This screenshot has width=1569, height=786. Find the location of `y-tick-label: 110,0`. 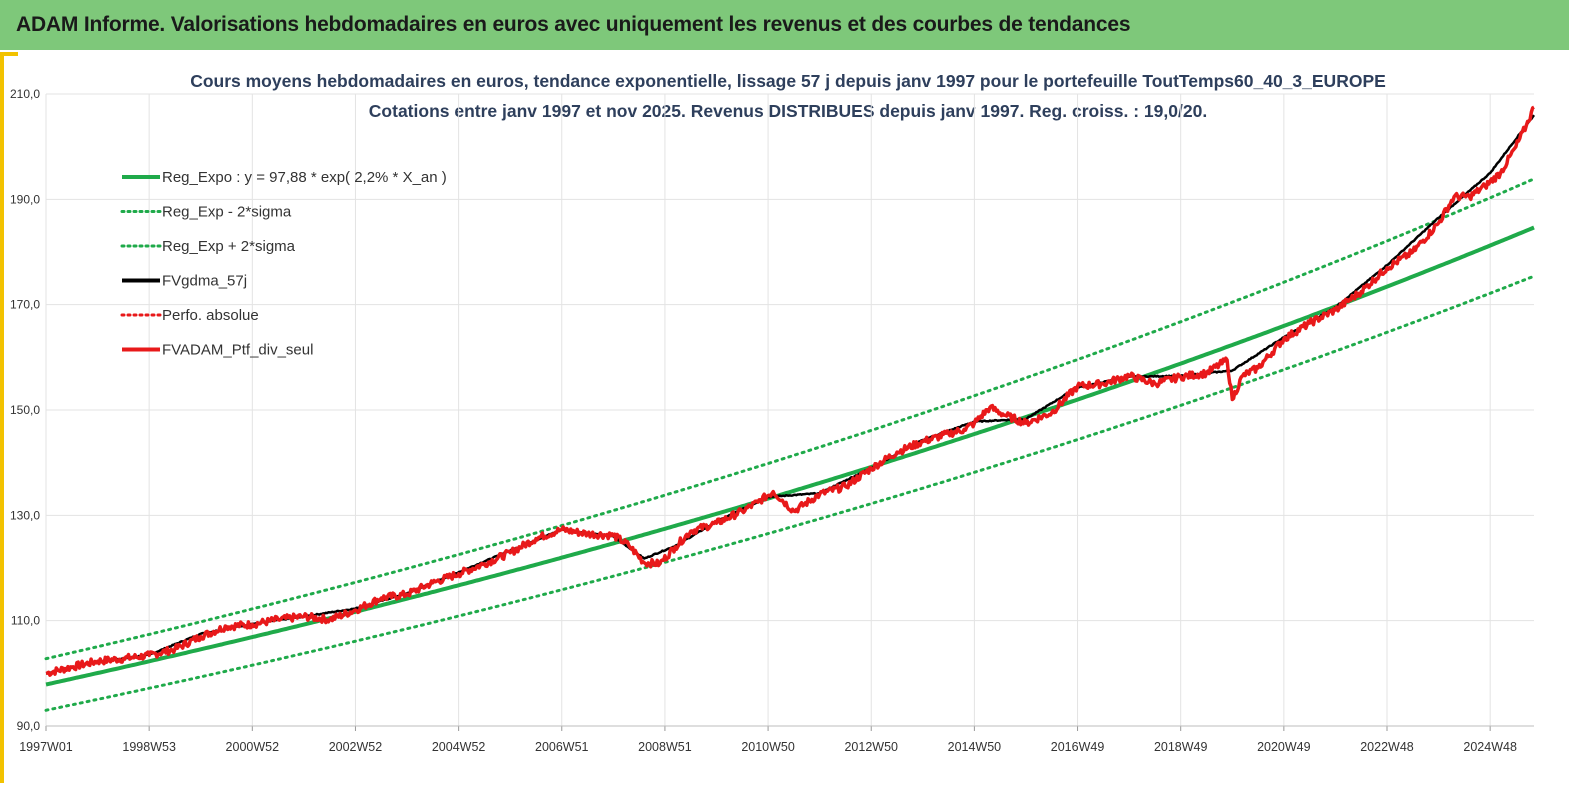

y-tick-label: 110,0 is located at coordinates (25, 621).